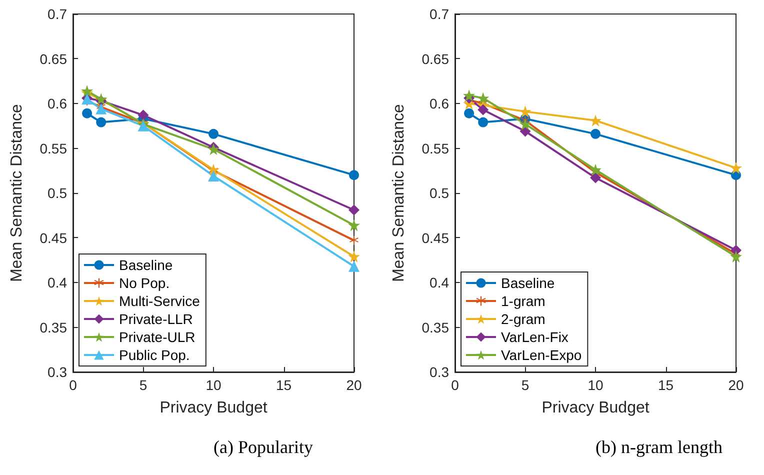  Describe the element at coordinates (541, 355) in the screenshot. I see `legend-label: VarLen-Expo` at that location.